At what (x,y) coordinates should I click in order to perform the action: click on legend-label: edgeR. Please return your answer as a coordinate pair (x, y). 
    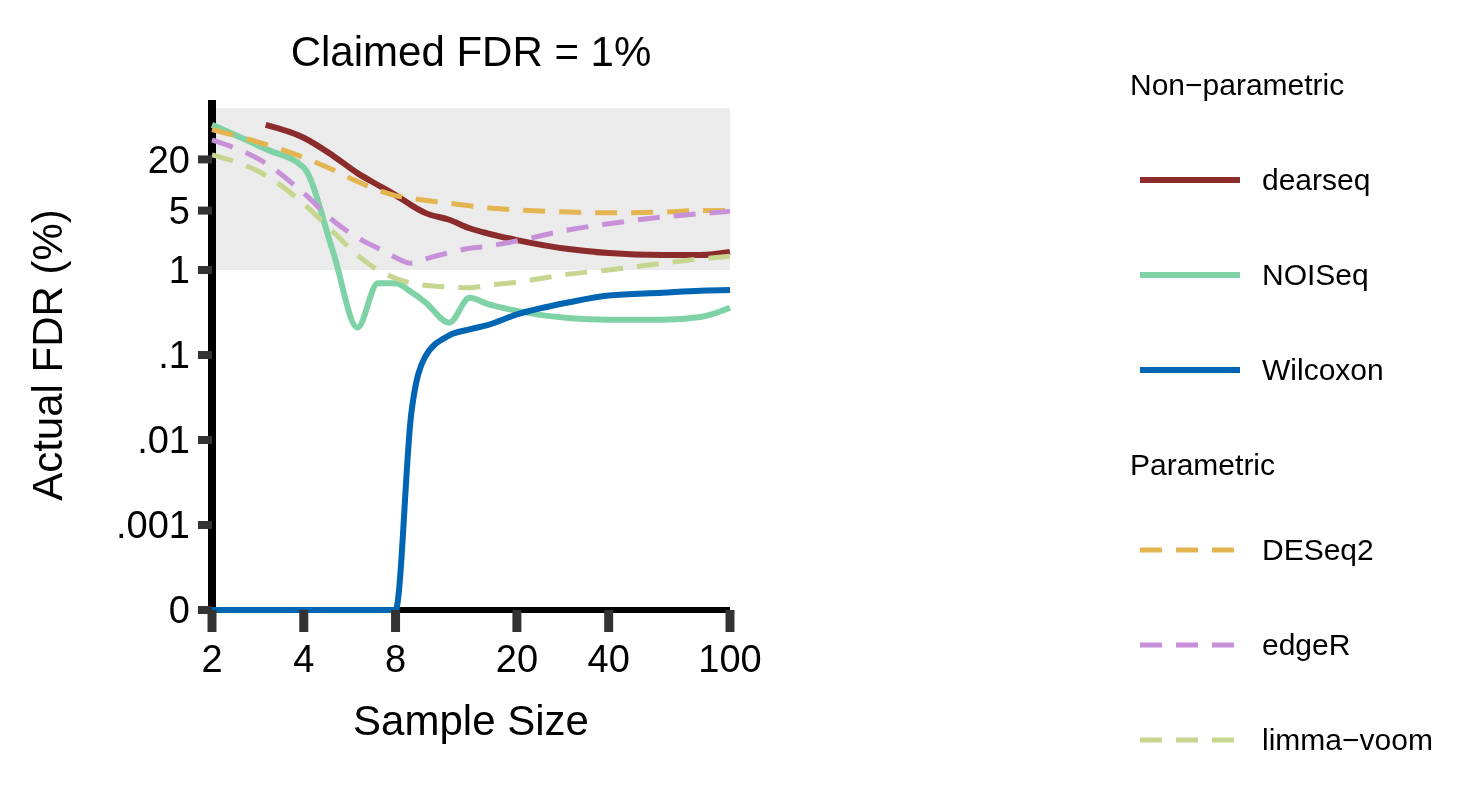
    Looking at the image, I should click on (1306, 644).